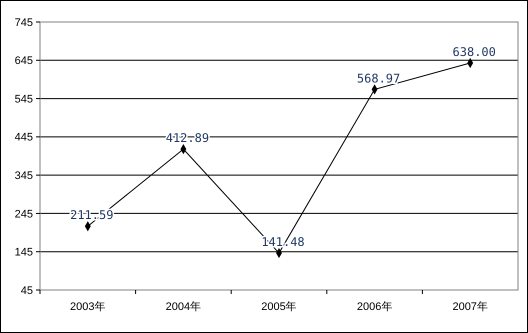 This screenshot has height=333, width=528. What do you see at coordinates (378, 78) in the screenshot?
I see `data-label: 568.97` at bounding box center [378, 78].